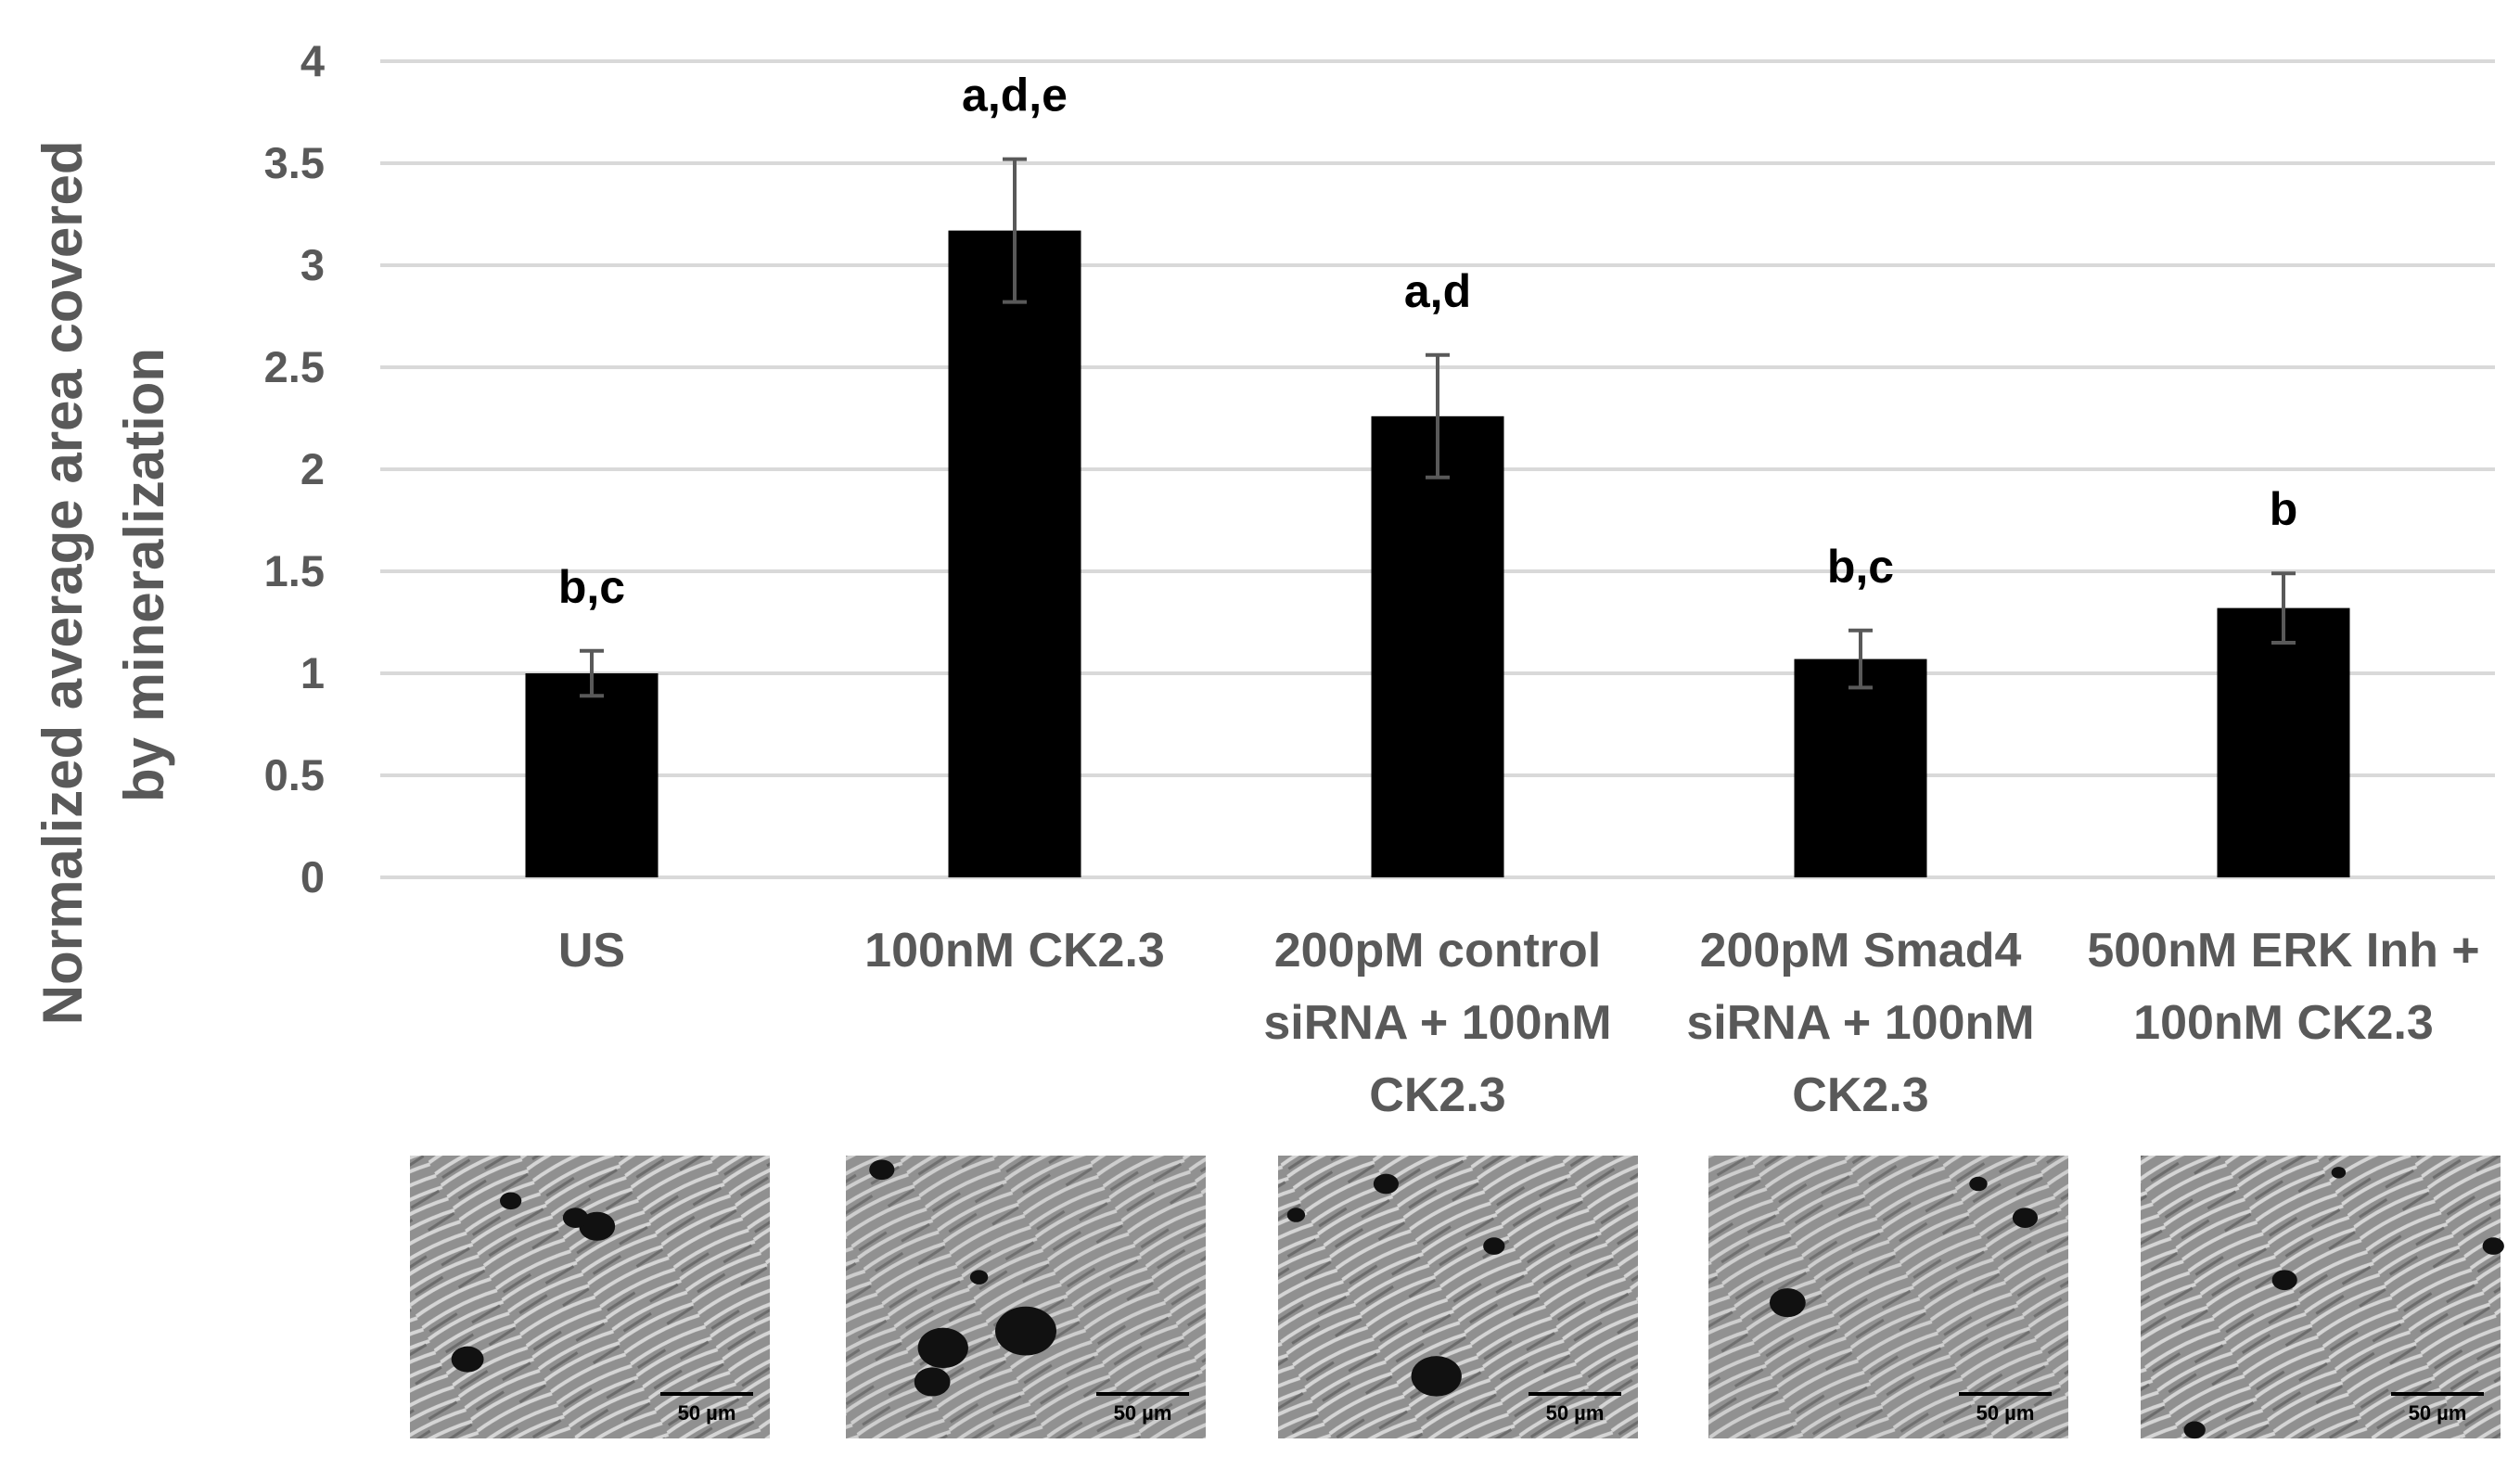 The height and width of the screenshot is (1457, 2520). What do you see at coordinates (63, 582) in the screenshot?
I see `y-axis-title-line-1: Normalized average area covered` at bounding box center [63, 582].